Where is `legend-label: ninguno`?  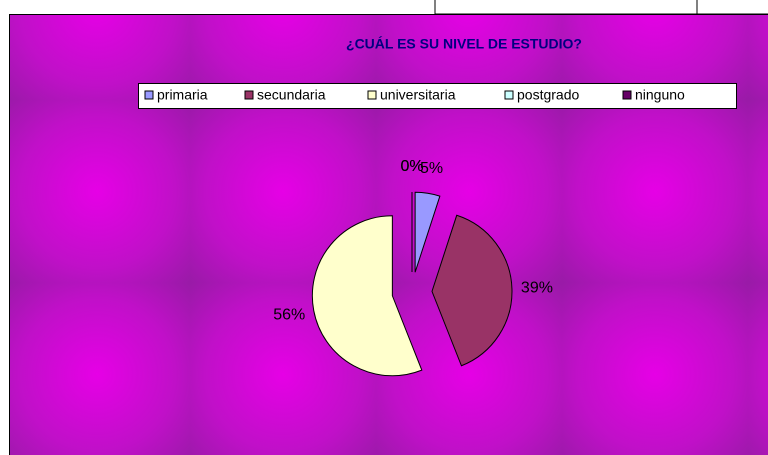 legend-label: ninguno is located at coordinates (660, 95).